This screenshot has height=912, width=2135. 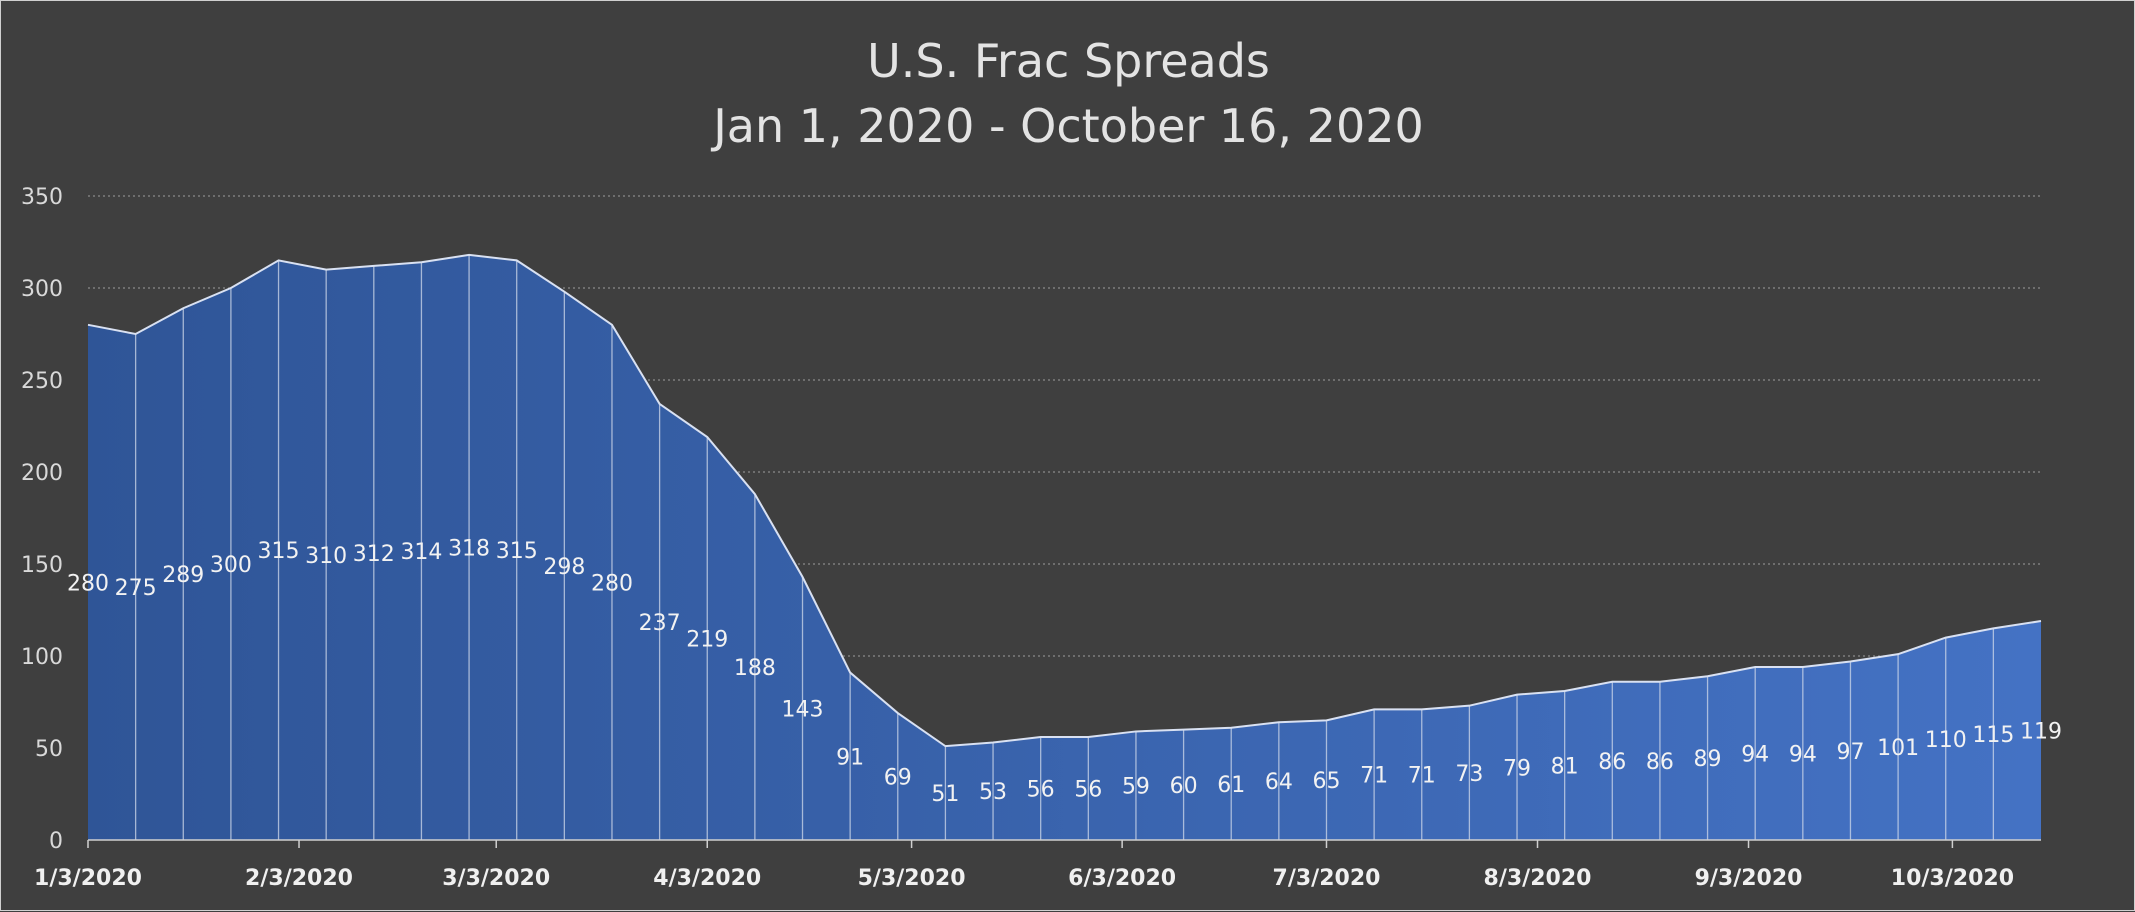 What do you see at coordinates (469, 548) in the screenshot?
I see `data-label-8: 318` at bounding box center [469, 548].